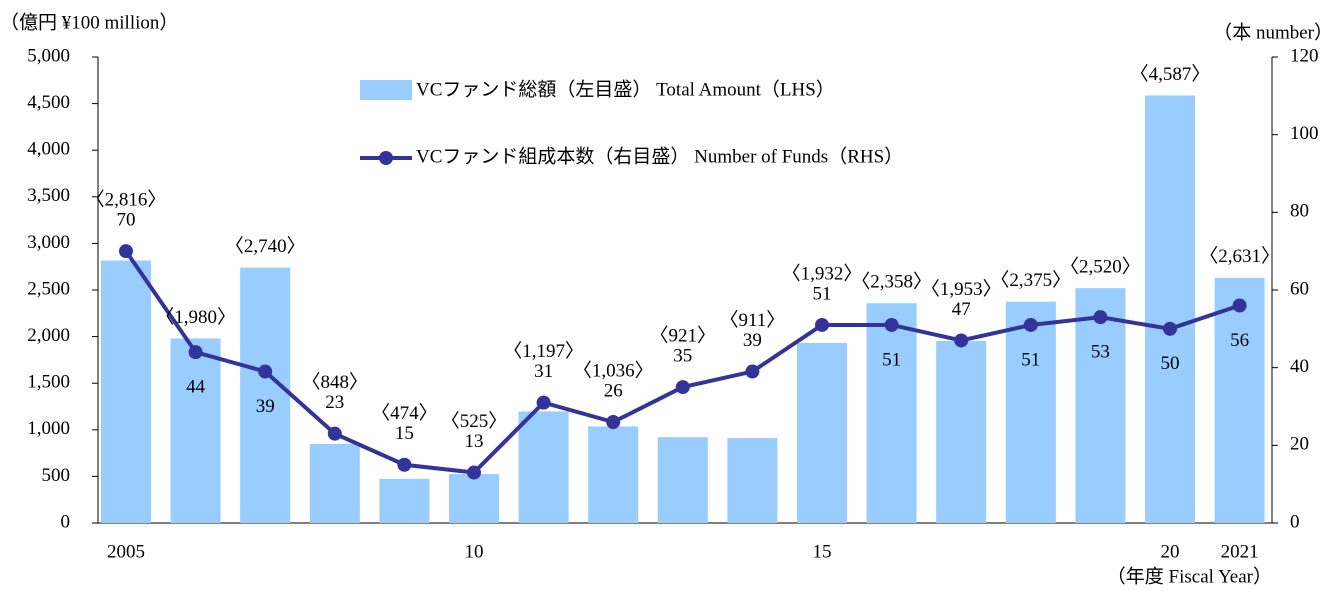 The image size is (1333, 591). Describe the element at coordinates (1273, 32) in the screenshot. I see `y2-axis-label: （本 number）` at that location.